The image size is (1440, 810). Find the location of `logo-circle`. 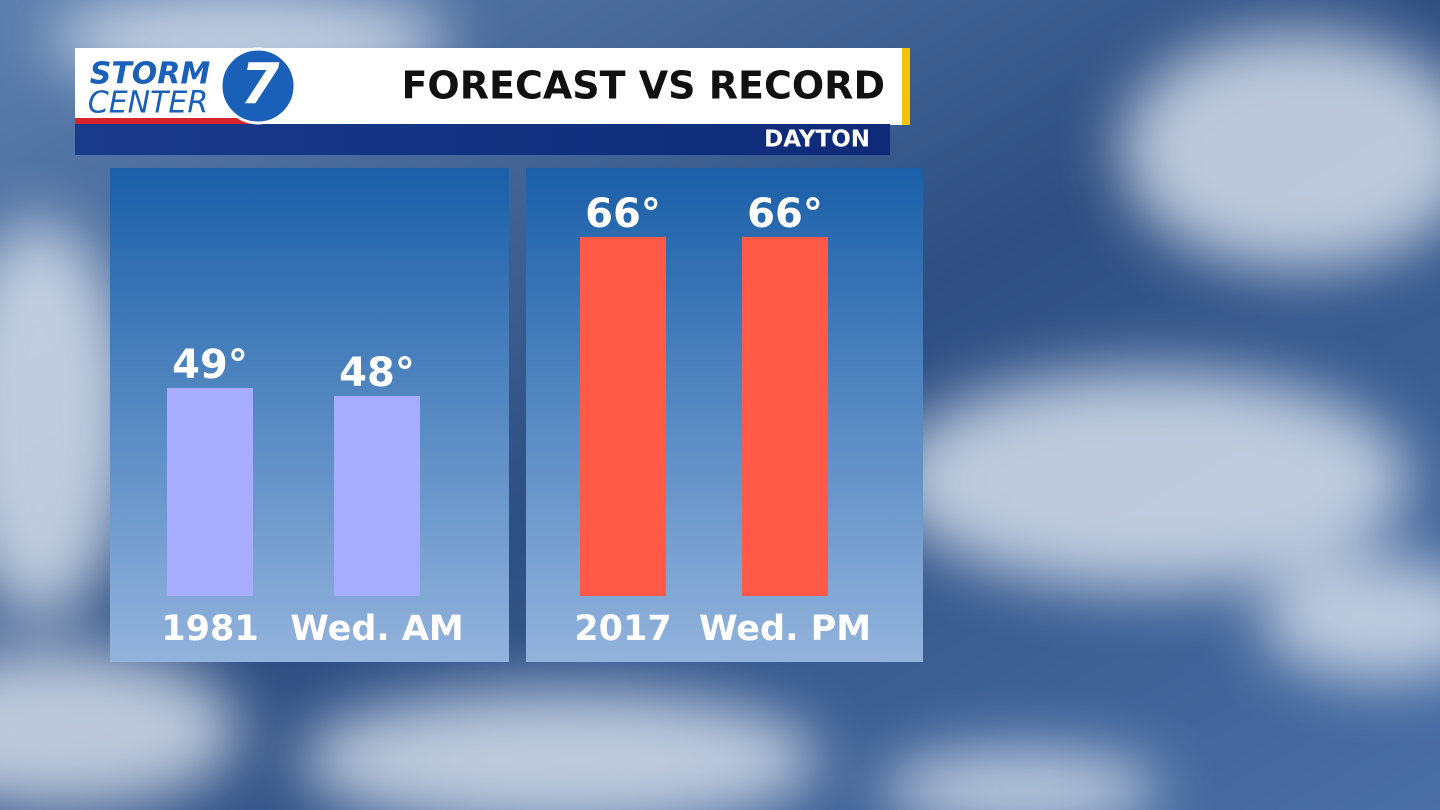

logo-circle is located at coordinates (258, 86).